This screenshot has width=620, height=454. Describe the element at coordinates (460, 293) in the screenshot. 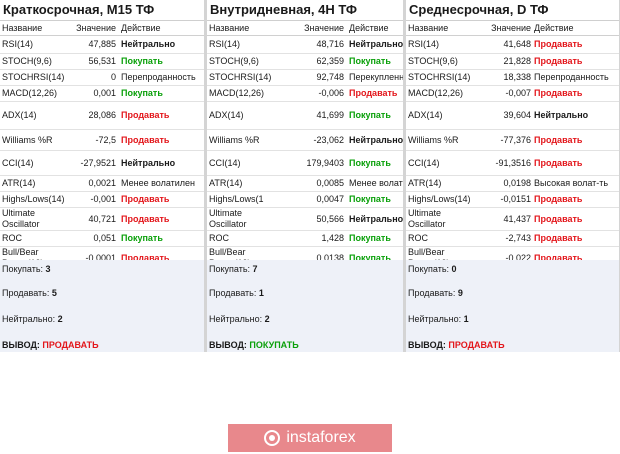

I see `summary-sell-count: 9` at that location.